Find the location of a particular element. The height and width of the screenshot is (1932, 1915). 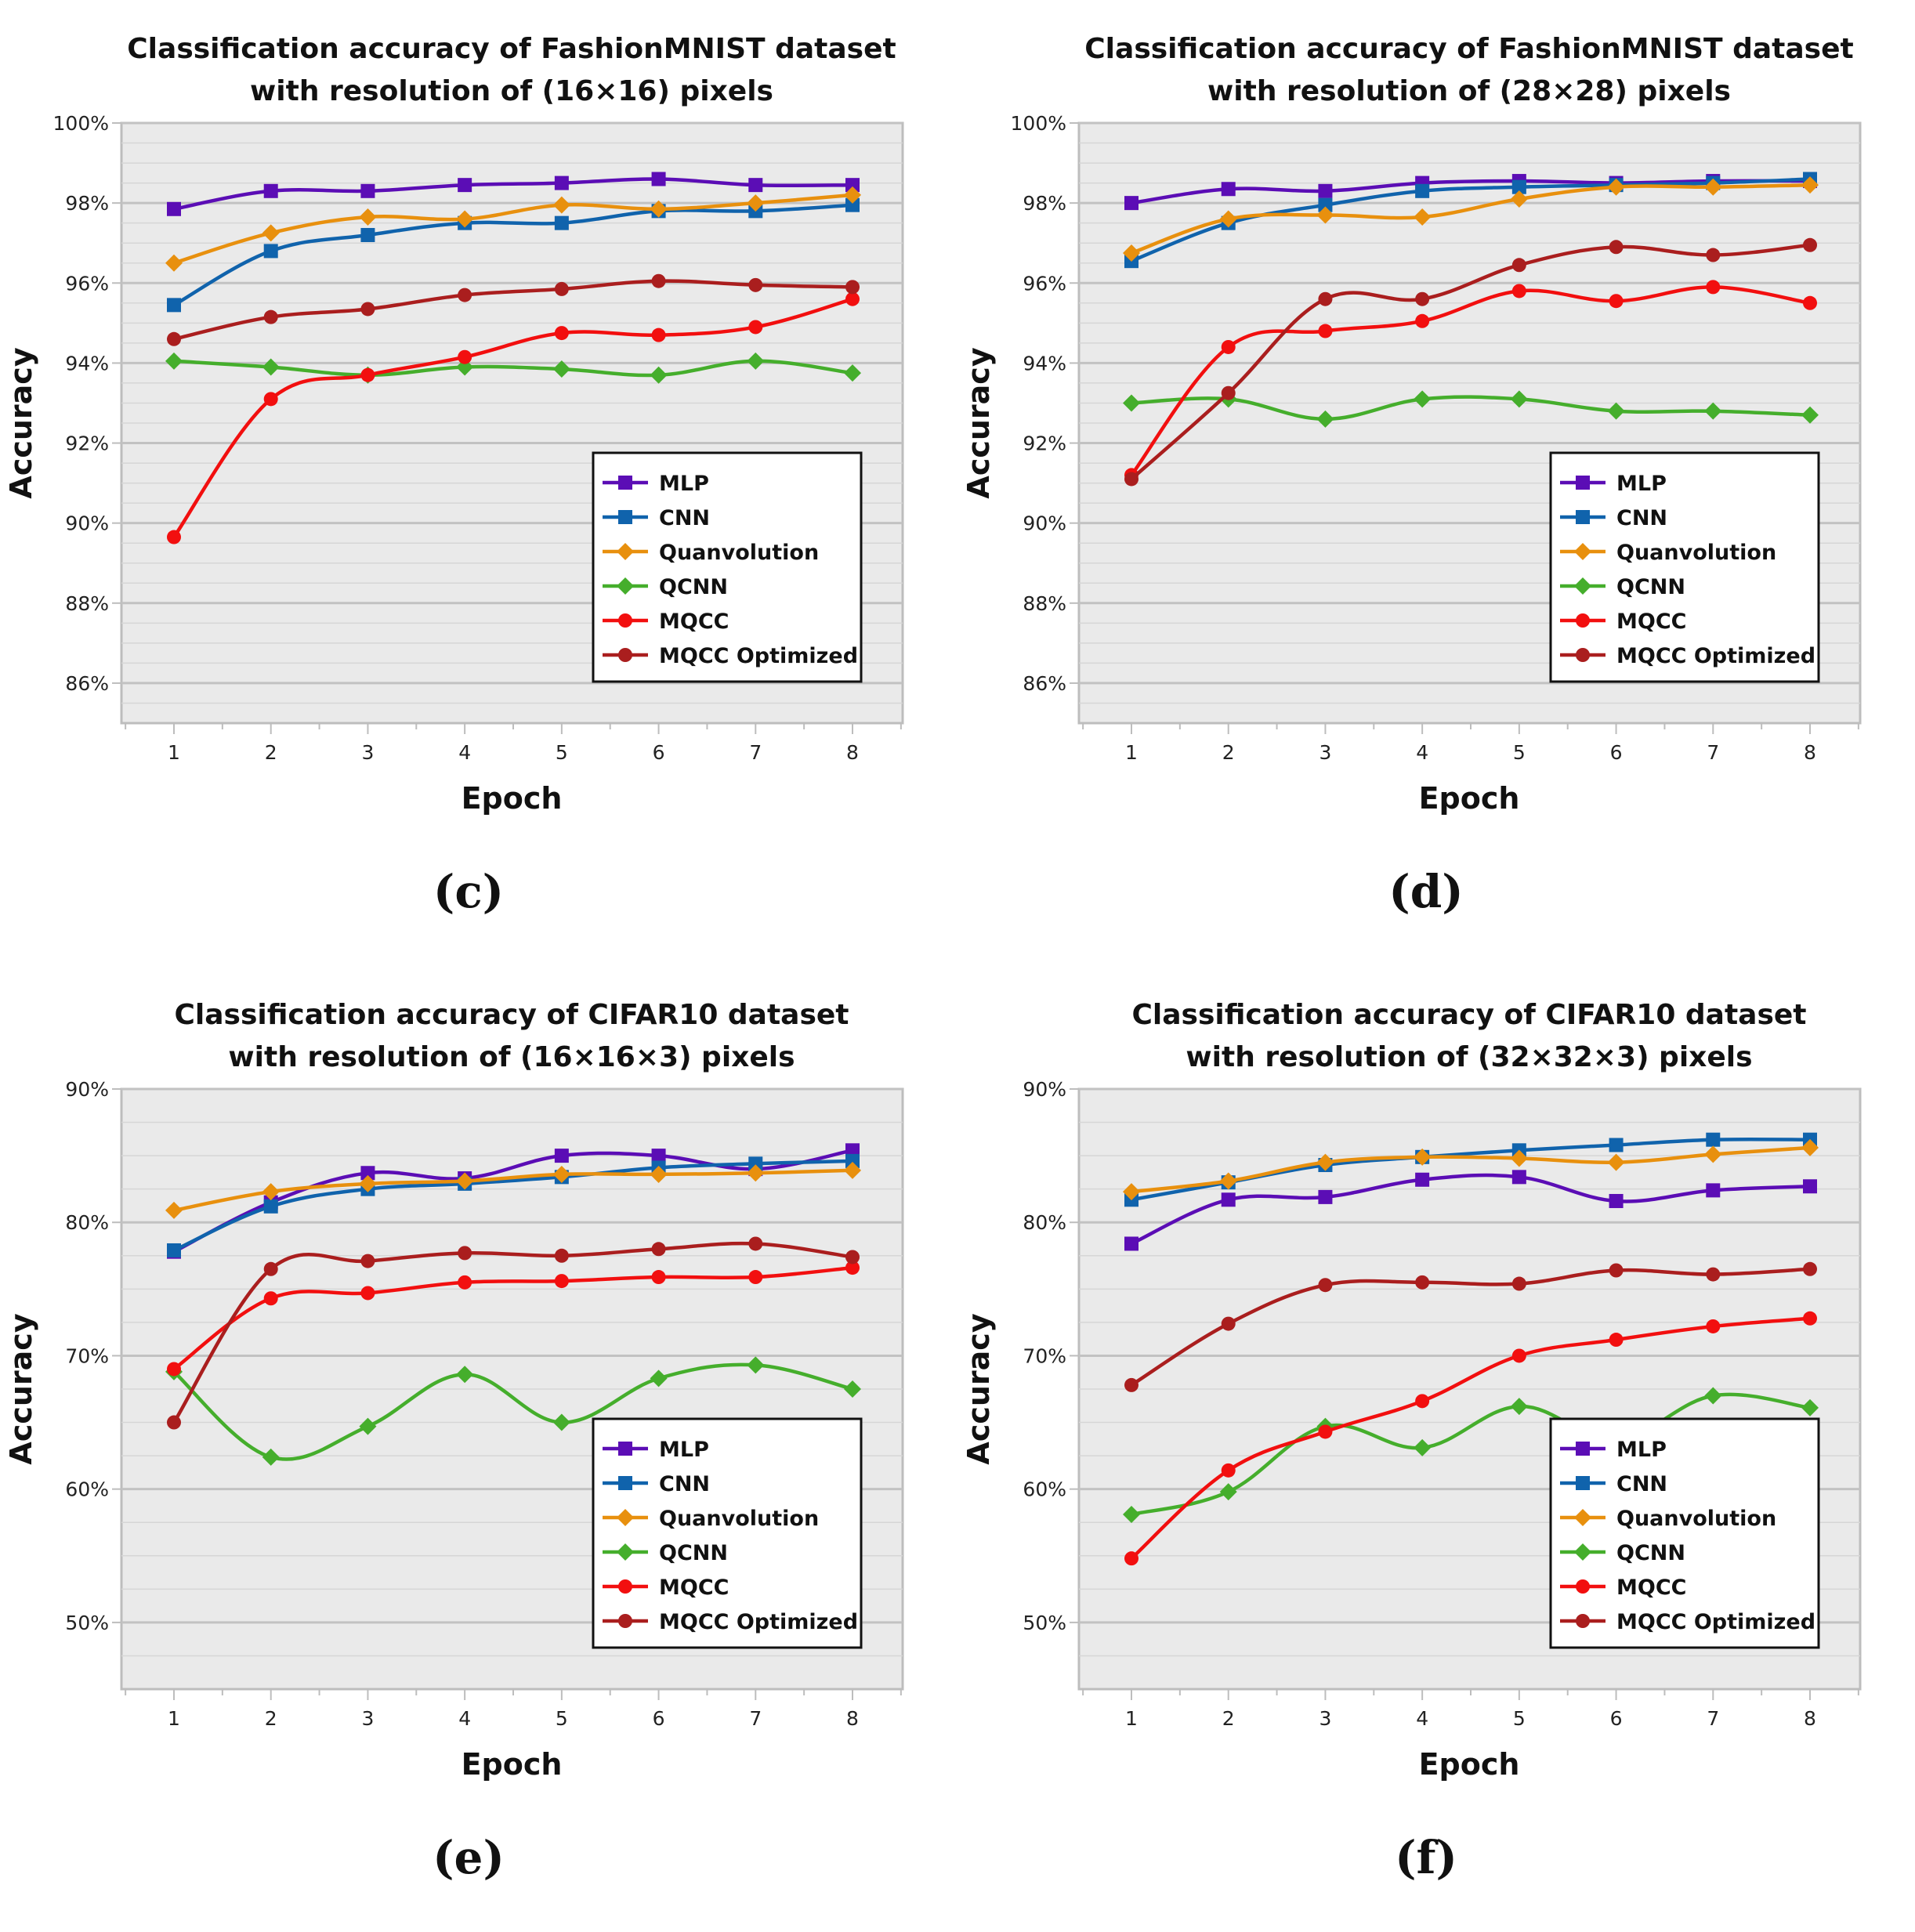

chart-f-legend-marker-cnn is located at coordinates (1583, 1483).